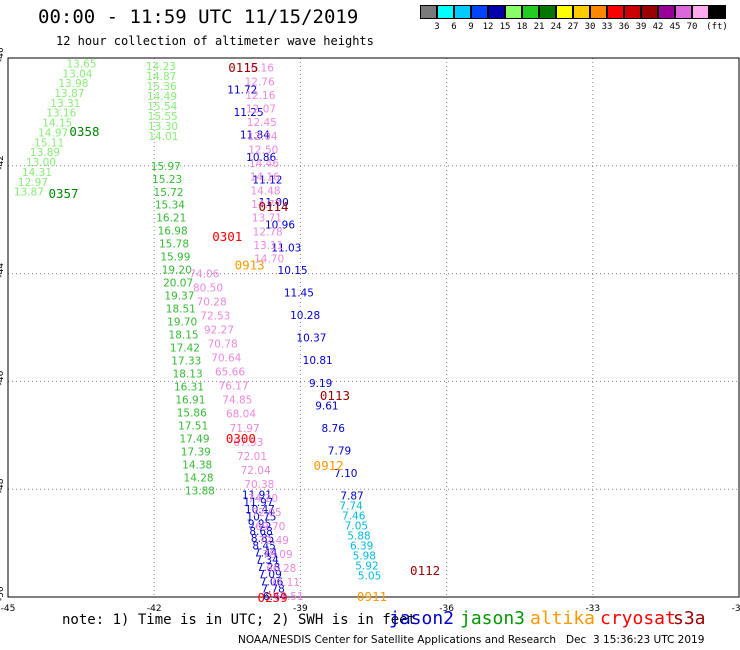  What do you see at coordinates (358, 536) in the screenshot?
I see `swh-value-label: 5.88` at bounding box center [358, 536].